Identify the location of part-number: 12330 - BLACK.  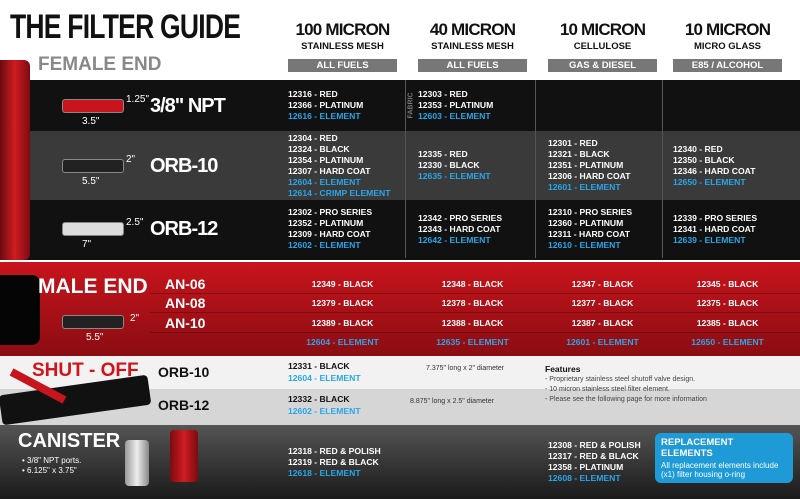
(449, 165).